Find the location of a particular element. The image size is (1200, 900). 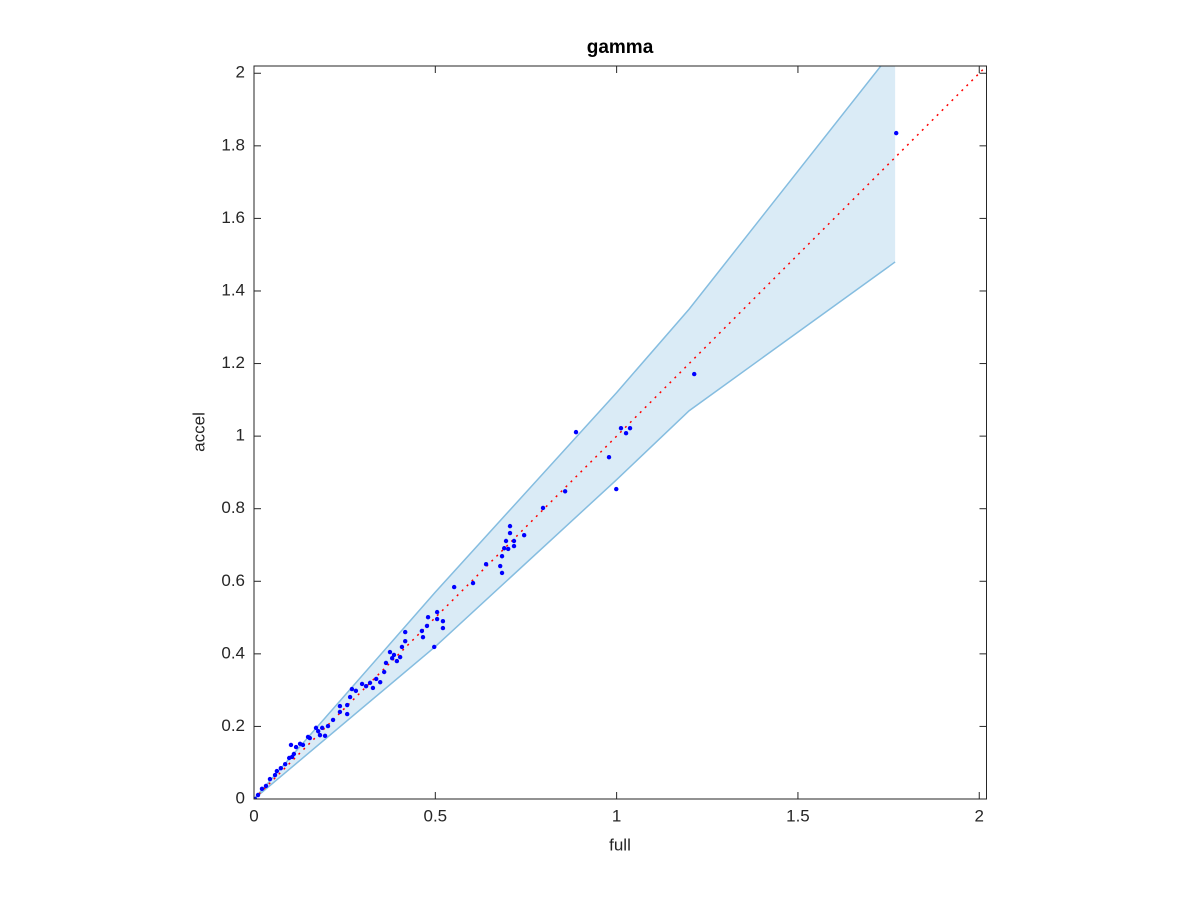

y-tick-label: 1.2 is located at coordinates (233, 362).